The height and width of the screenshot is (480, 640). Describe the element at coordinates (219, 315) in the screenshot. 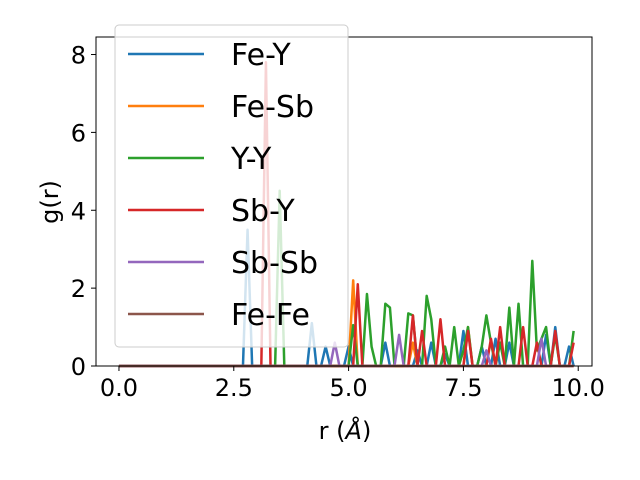

I see `legend-entry: Fe-Fe` at that location.